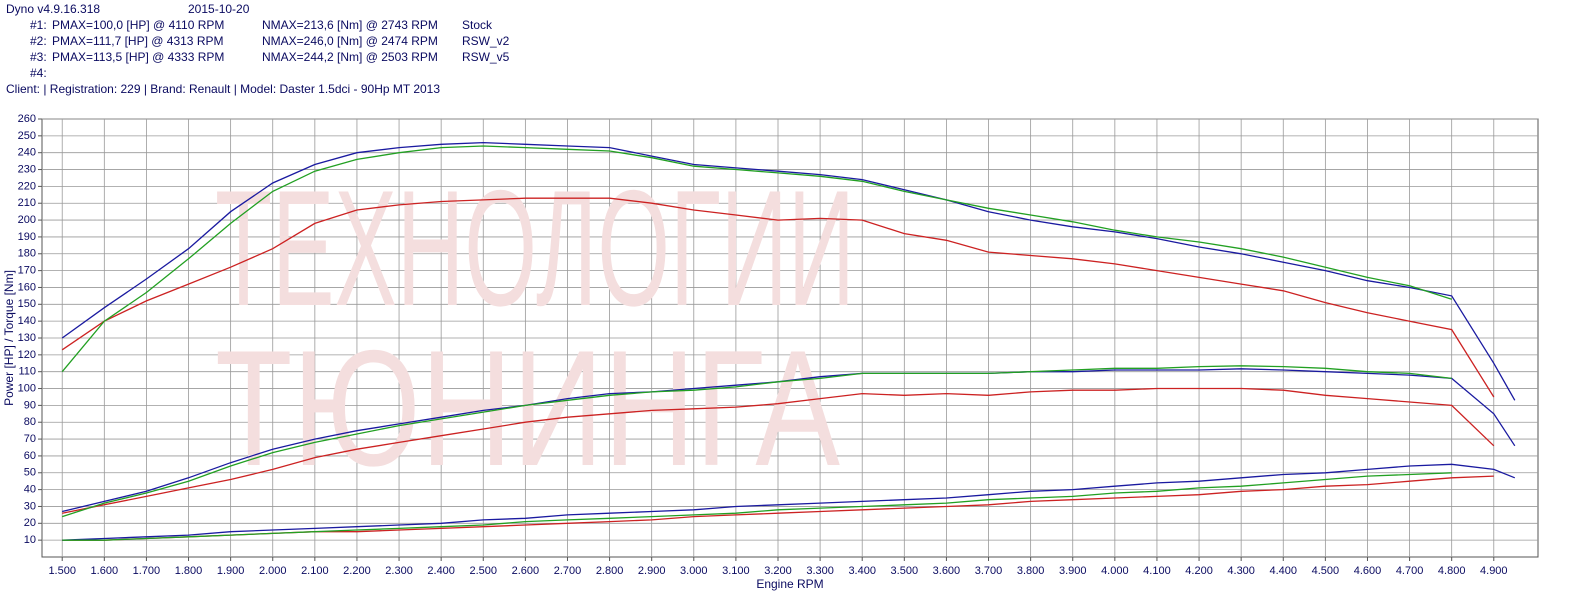 This screenshot has height=612, width=1584. Describe the element at coordinates (27, 119) in the screenshot. I see `y-tick-label: 260` at that location.